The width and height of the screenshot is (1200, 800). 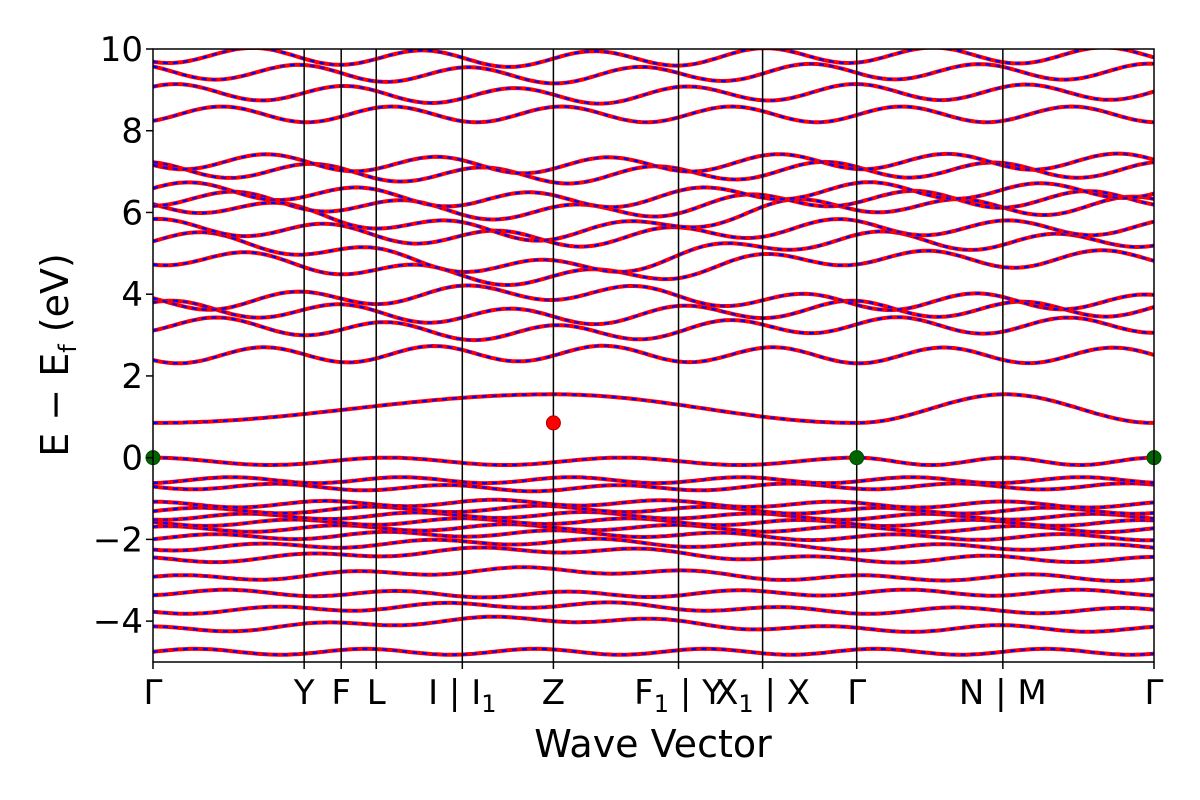 I want to click on y-tick-label: 4, so click(x=132, y=295).